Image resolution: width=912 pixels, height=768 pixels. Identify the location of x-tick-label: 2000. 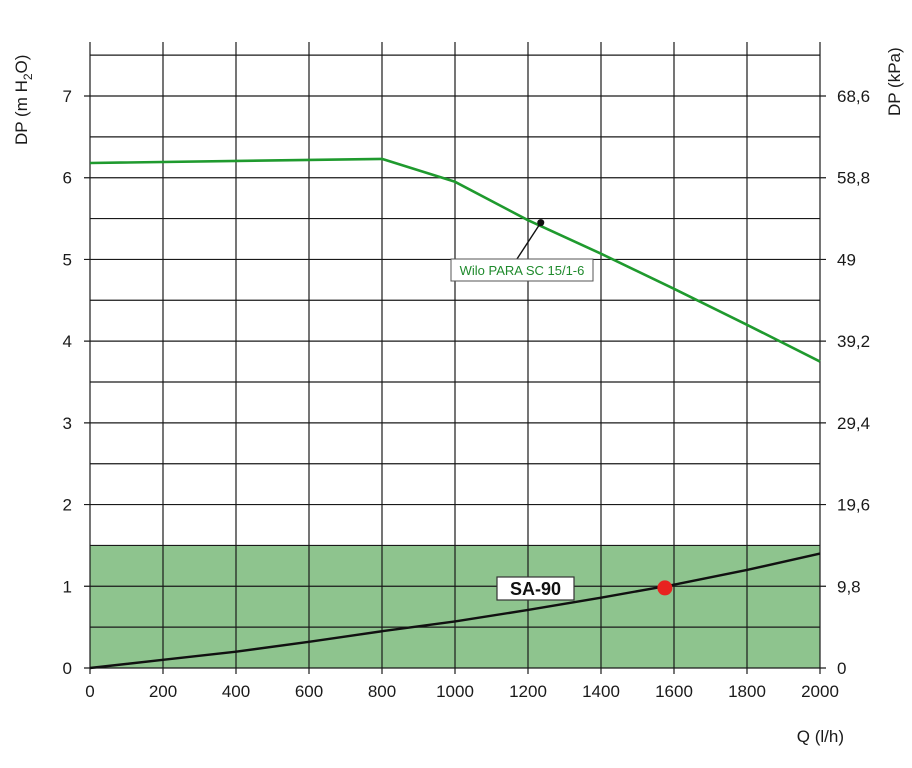
(820, 691).